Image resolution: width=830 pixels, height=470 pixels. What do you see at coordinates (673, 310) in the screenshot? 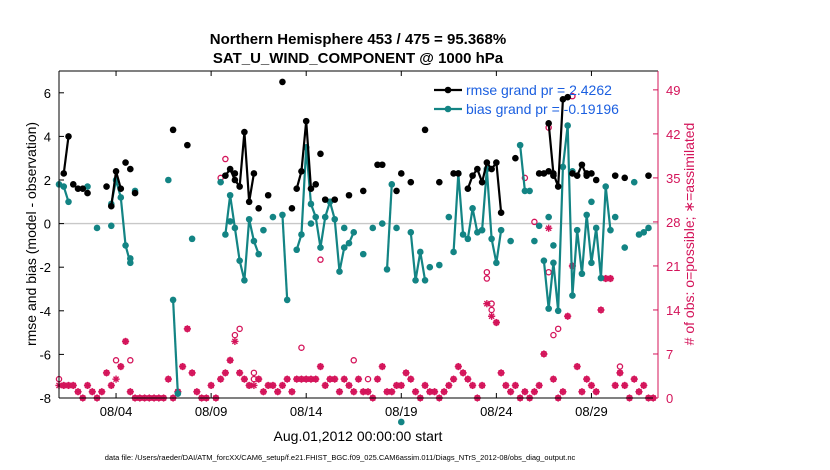
I see `y-right-tick-label: 14` at bounding box center [673, 310].